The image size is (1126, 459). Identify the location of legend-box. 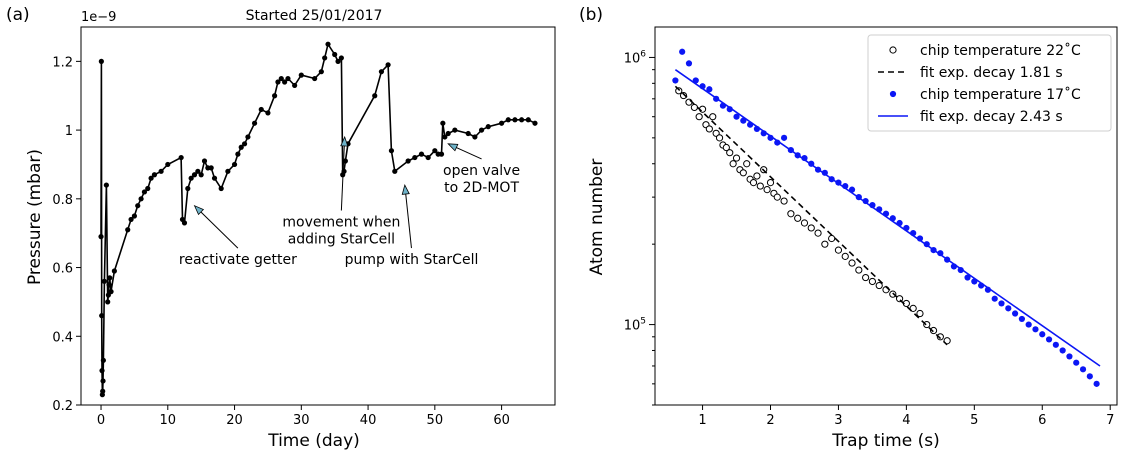
(989, 83).